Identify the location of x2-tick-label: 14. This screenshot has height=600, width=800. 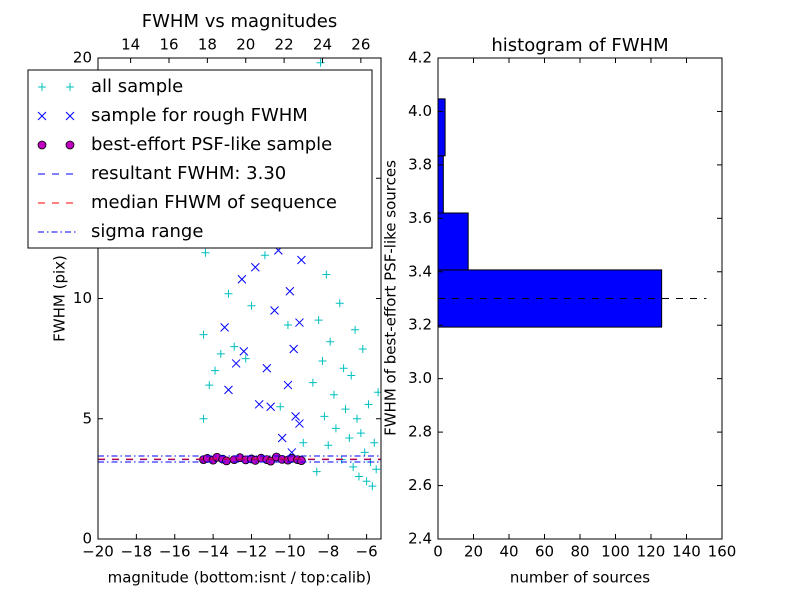
(130, 45).